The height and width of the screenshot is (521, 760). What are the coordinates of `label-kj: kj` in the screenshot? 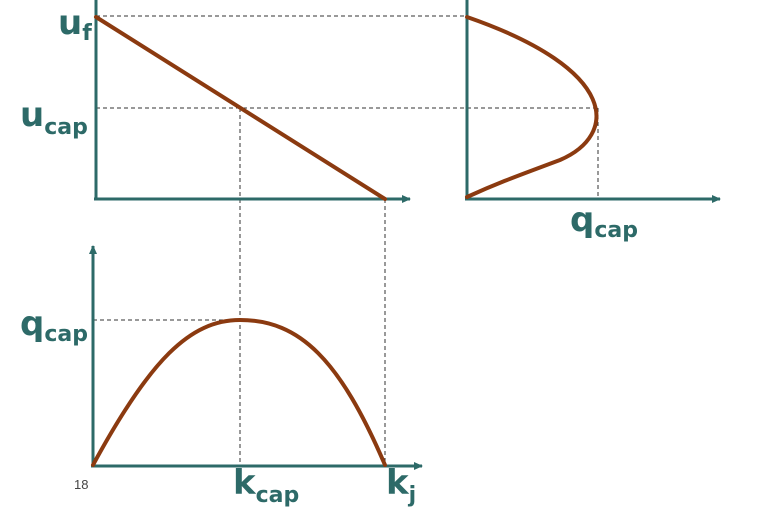 It's located at (401, 485).